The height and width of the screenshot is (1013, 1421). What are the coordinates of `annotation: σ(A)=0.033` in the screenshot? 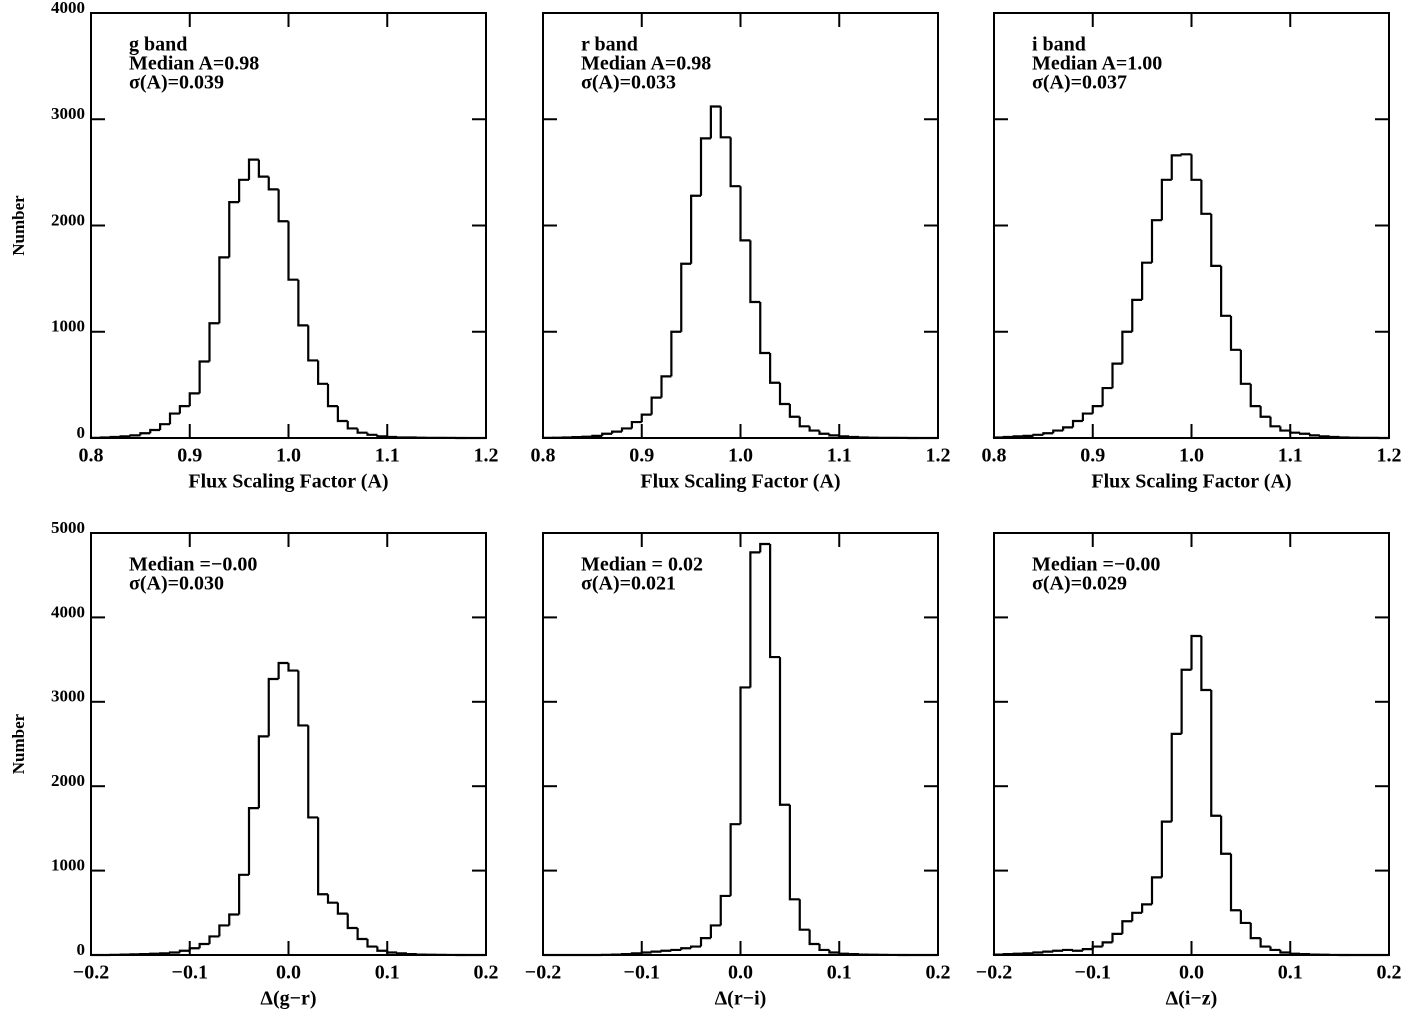 It's located at (628, 83).